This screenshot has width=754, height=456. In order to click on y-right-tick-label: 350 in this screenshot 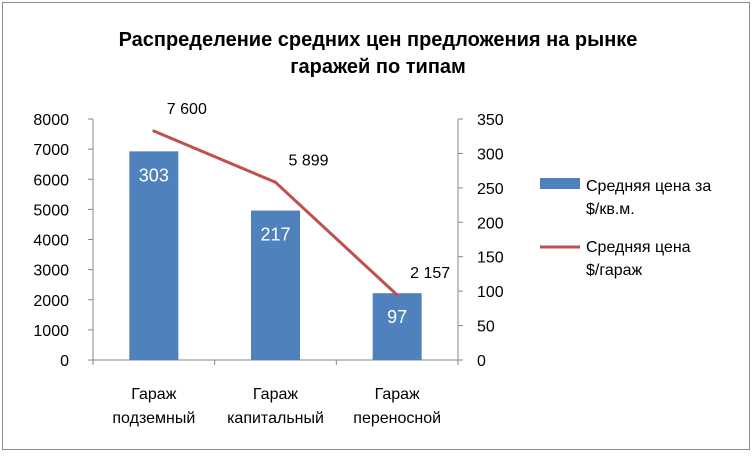, I will do `click(490, 120)`.